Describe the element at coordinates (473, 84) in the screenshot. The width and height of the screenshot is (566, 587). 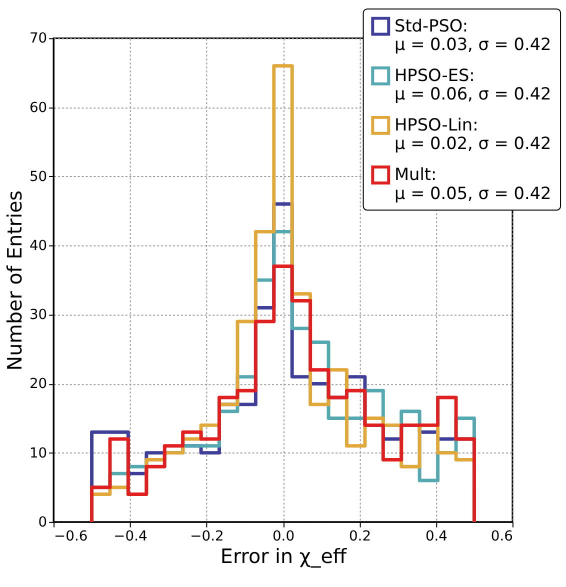
I see `legend-label: HPSO-ES: μ = 0.06, σ = 0.42` at that location.